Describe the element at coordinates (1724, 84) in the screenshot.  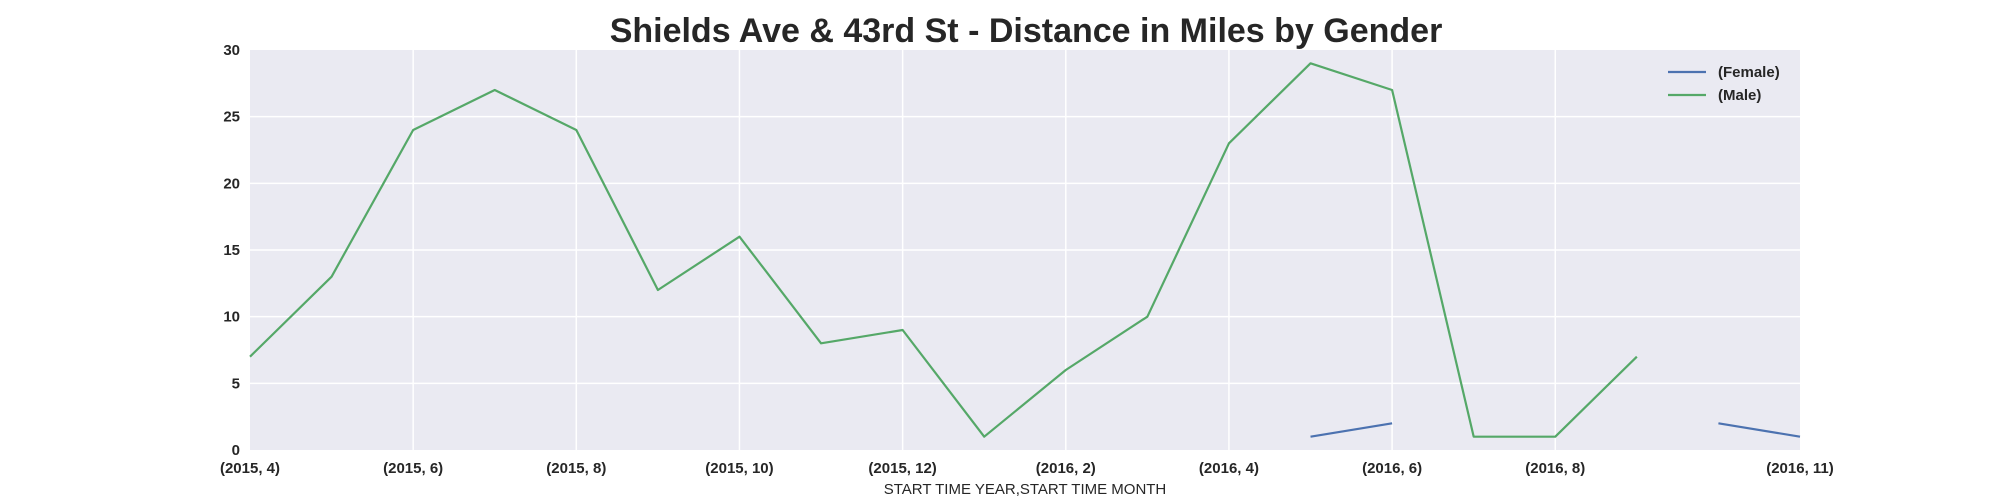
I see `legend: (Female) (Male)` at that location.